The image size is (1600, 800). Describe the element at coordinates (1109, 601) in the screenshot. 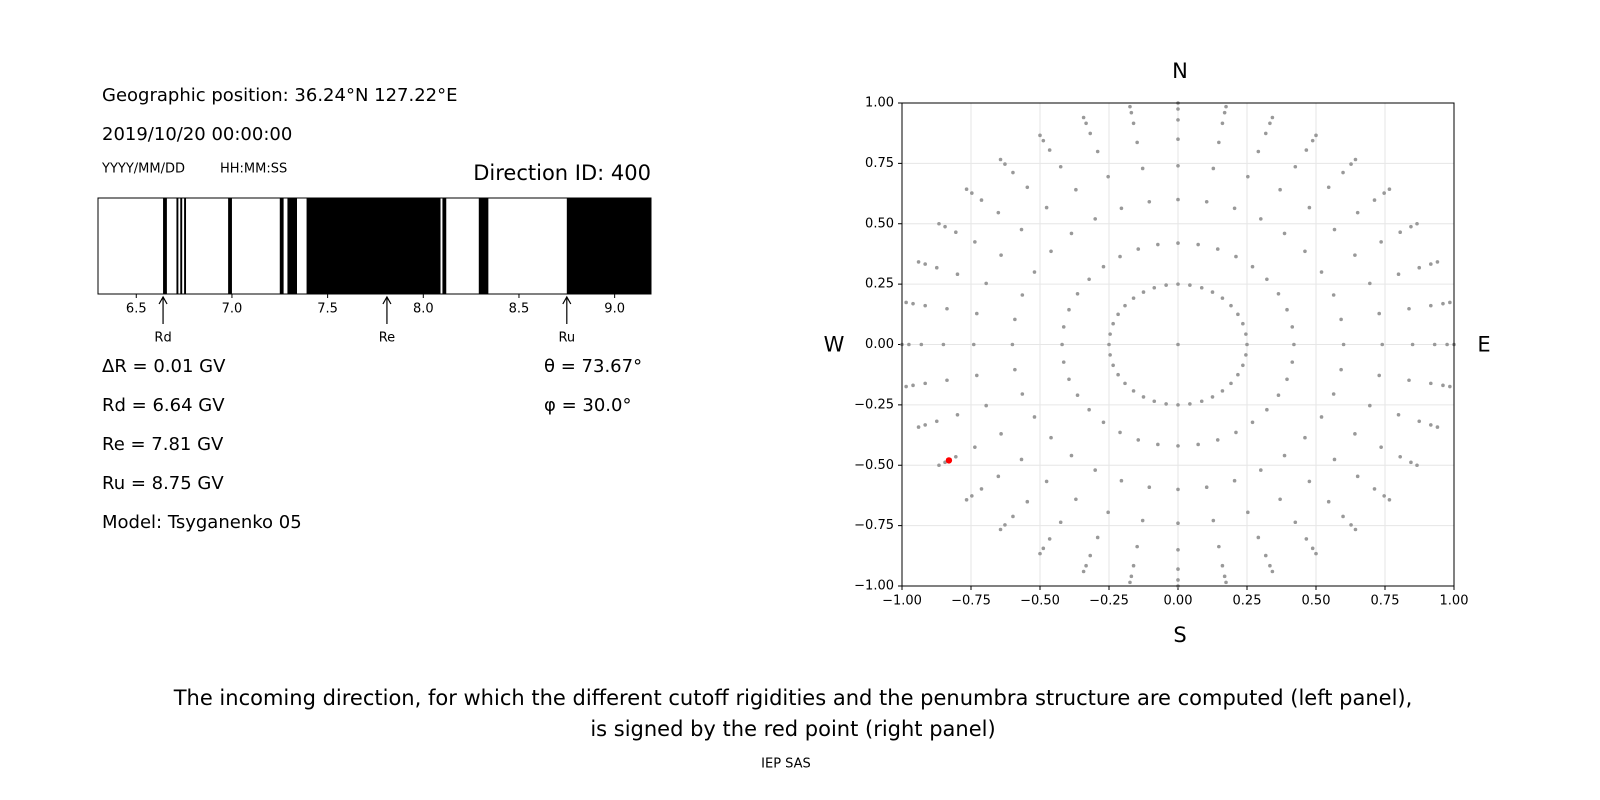

I see `x-tick-label: −0.25` at that location.